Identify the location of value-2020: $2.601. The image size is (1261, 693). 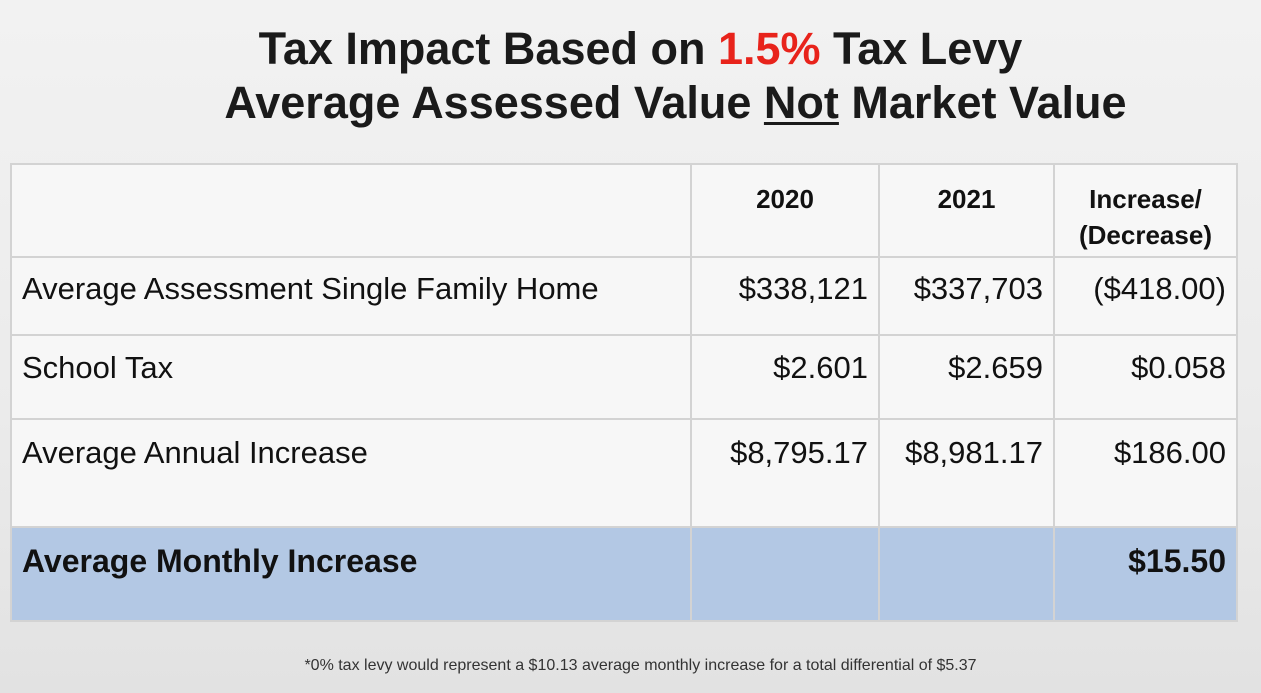
(785, 377).